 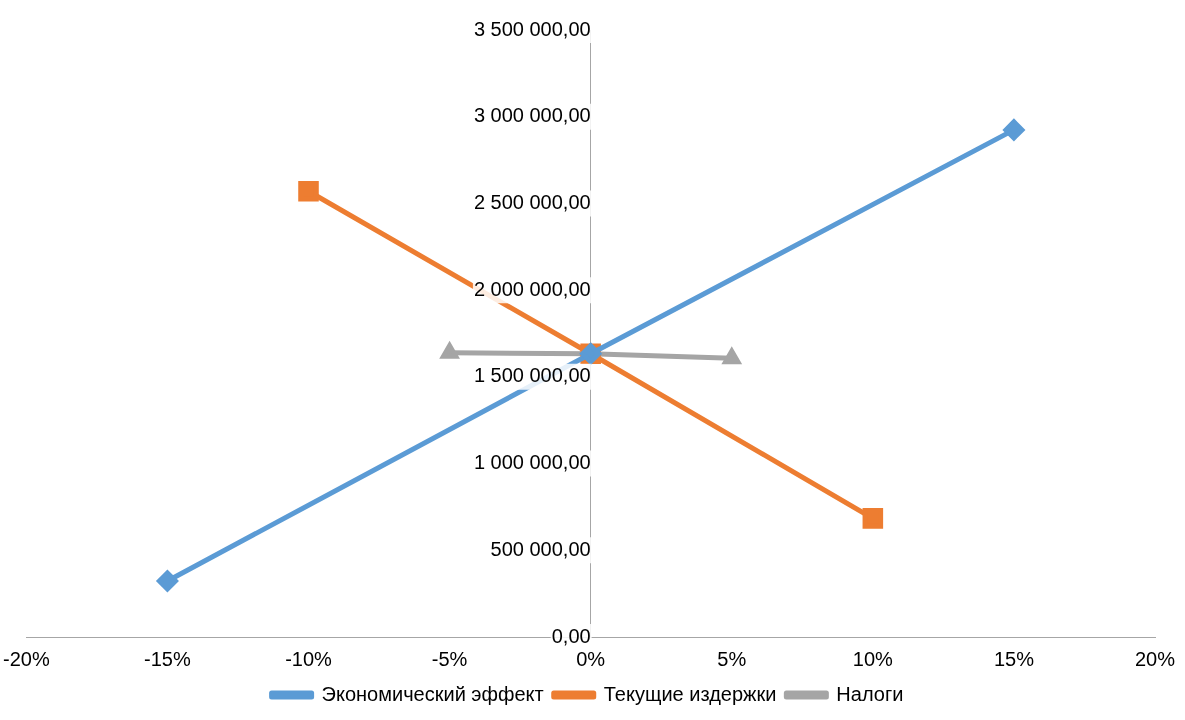 I want to click on y-tick-label: 3 000 000,00, so click(x=532, y=115).